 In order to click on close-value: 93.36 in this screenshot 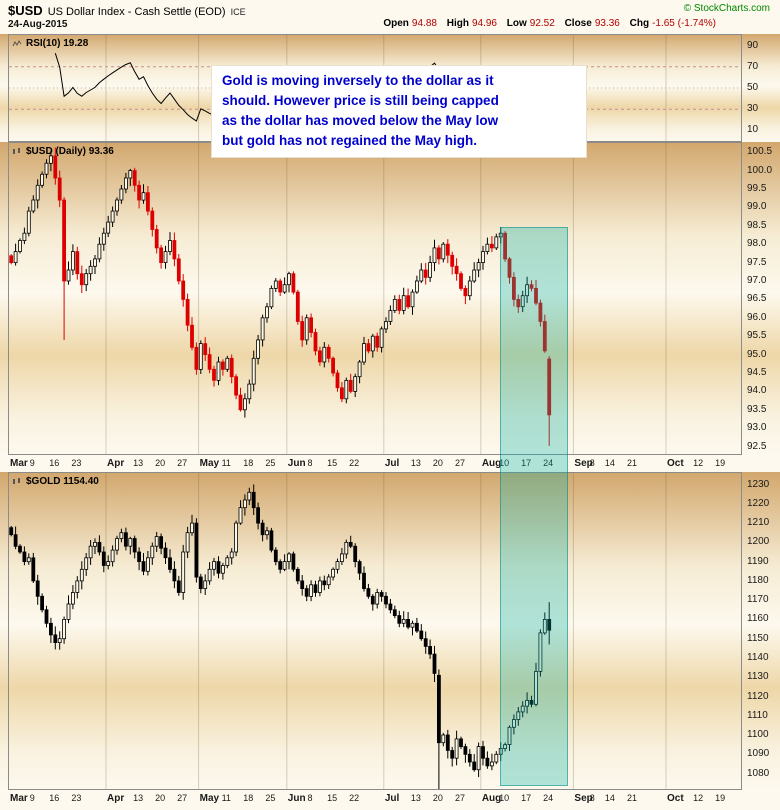, I will do `click(607, 23)`.